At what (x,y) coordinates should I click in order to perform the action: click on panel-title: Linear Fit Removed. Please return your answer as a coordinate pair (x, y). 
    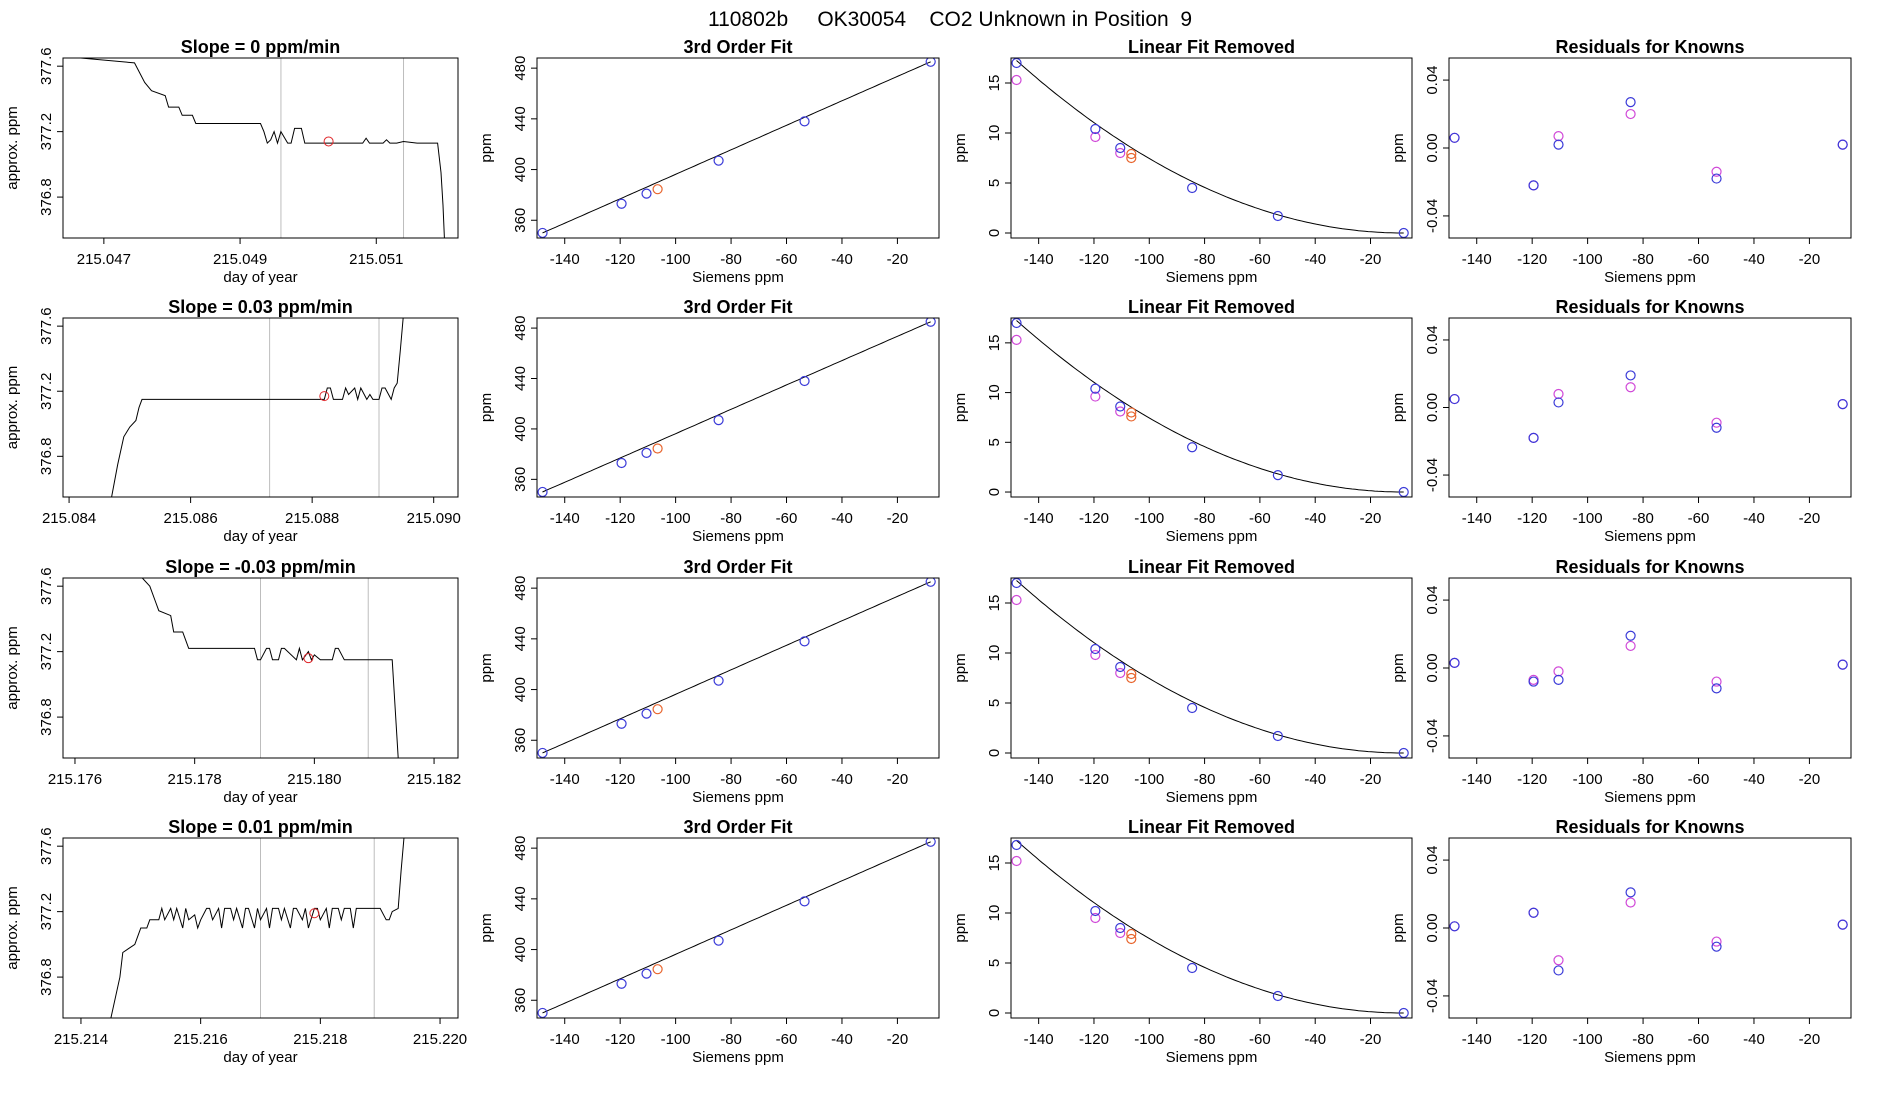
    Looking at the image, I should click on (1211, 827).